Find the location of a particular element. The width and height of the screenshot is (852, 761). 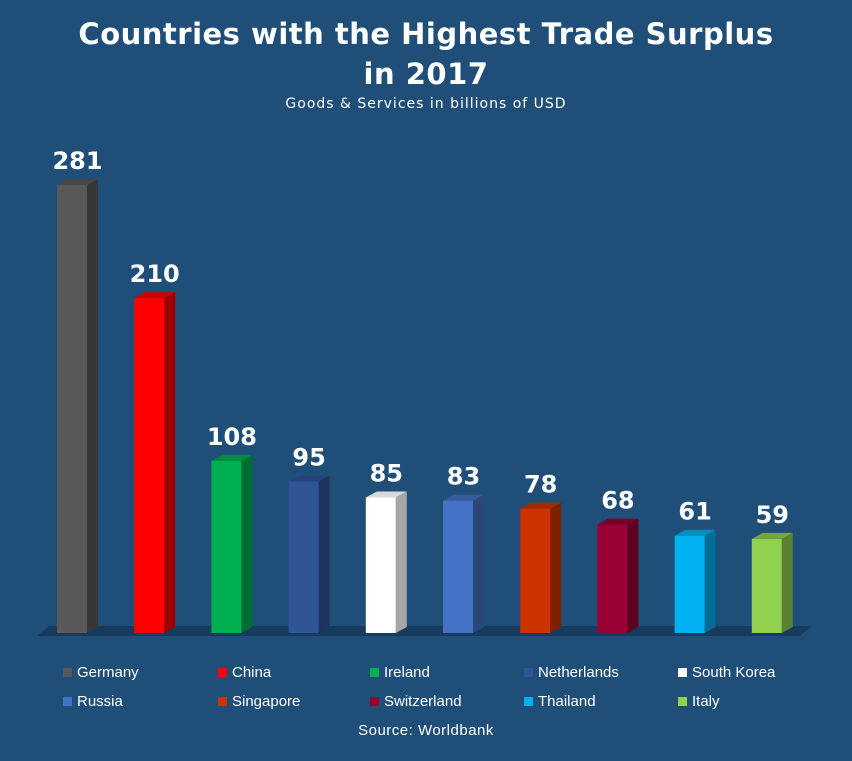

bar-netherlands is located at coordinates (309, 554).